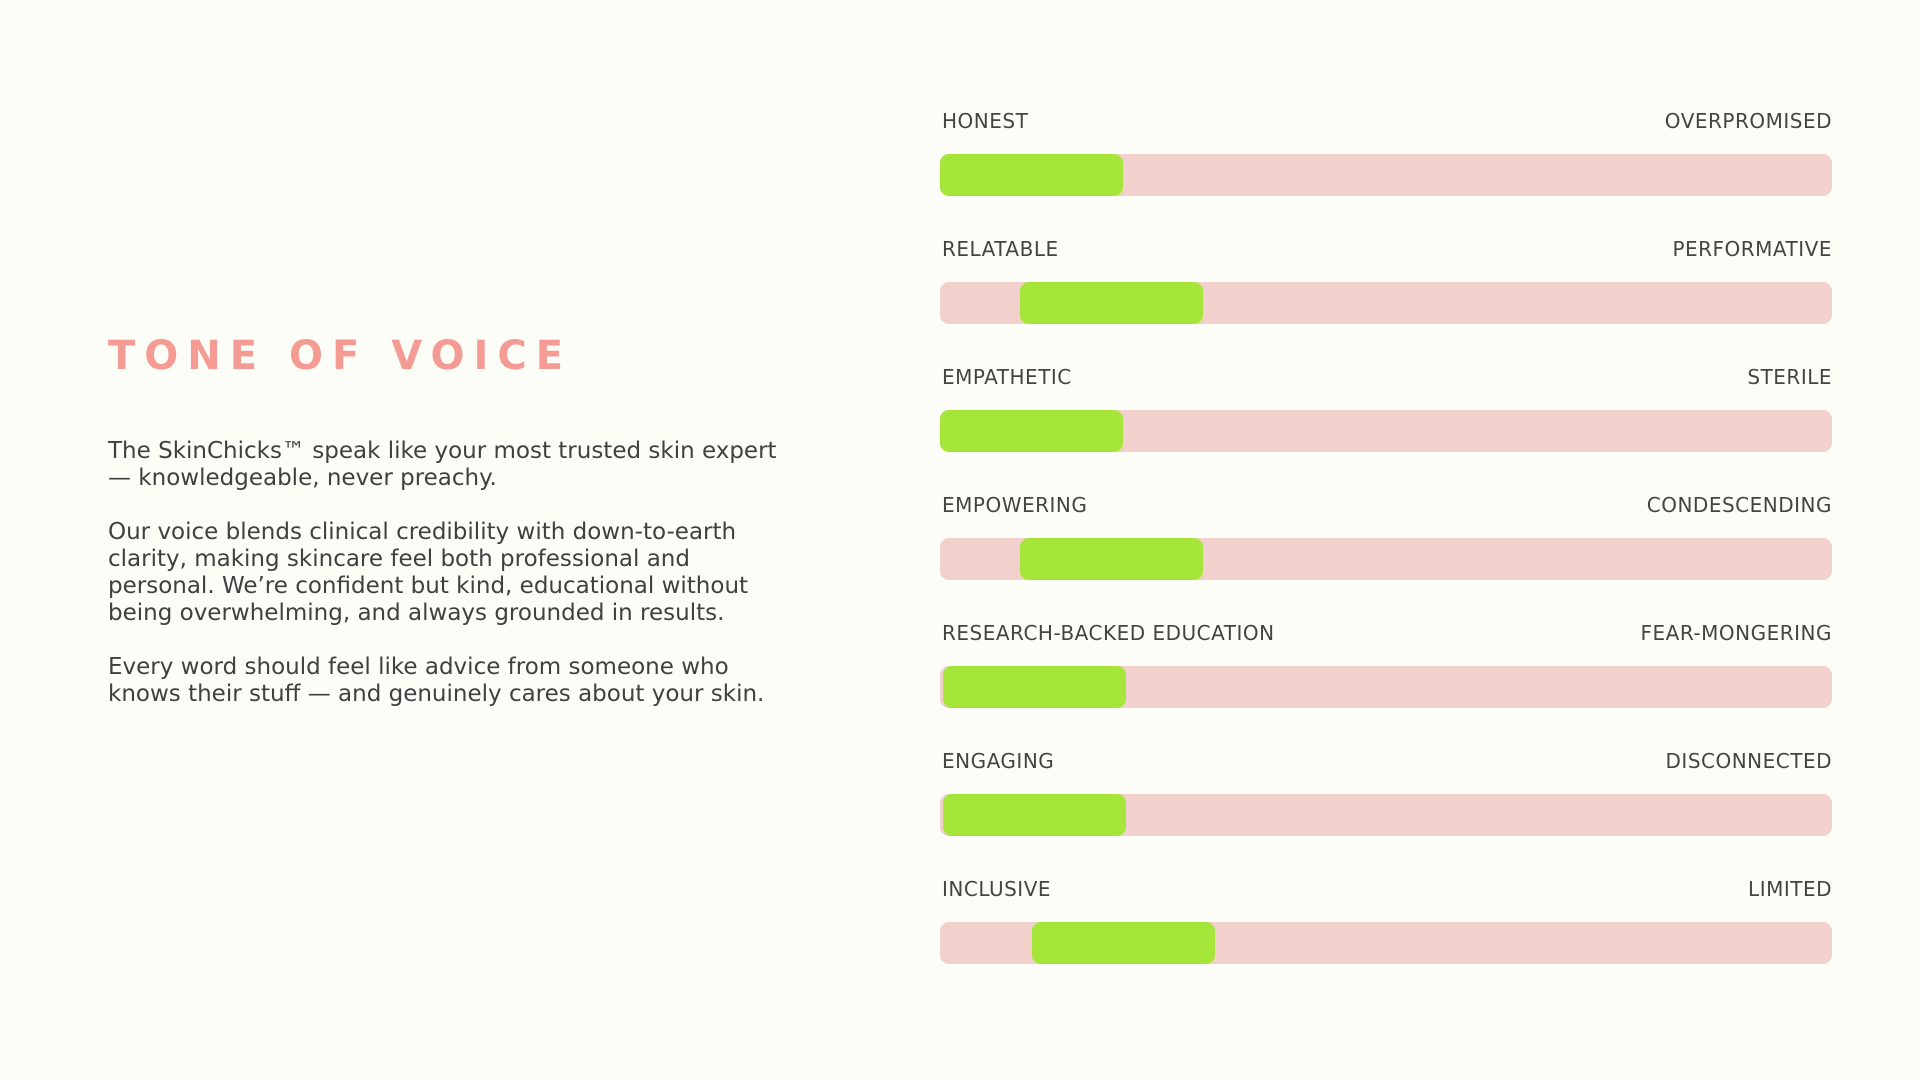 The image size is (1920, 1080). I want to click on scale-labels: ENGAGING DISCONNECTED, so click(1387, 761).